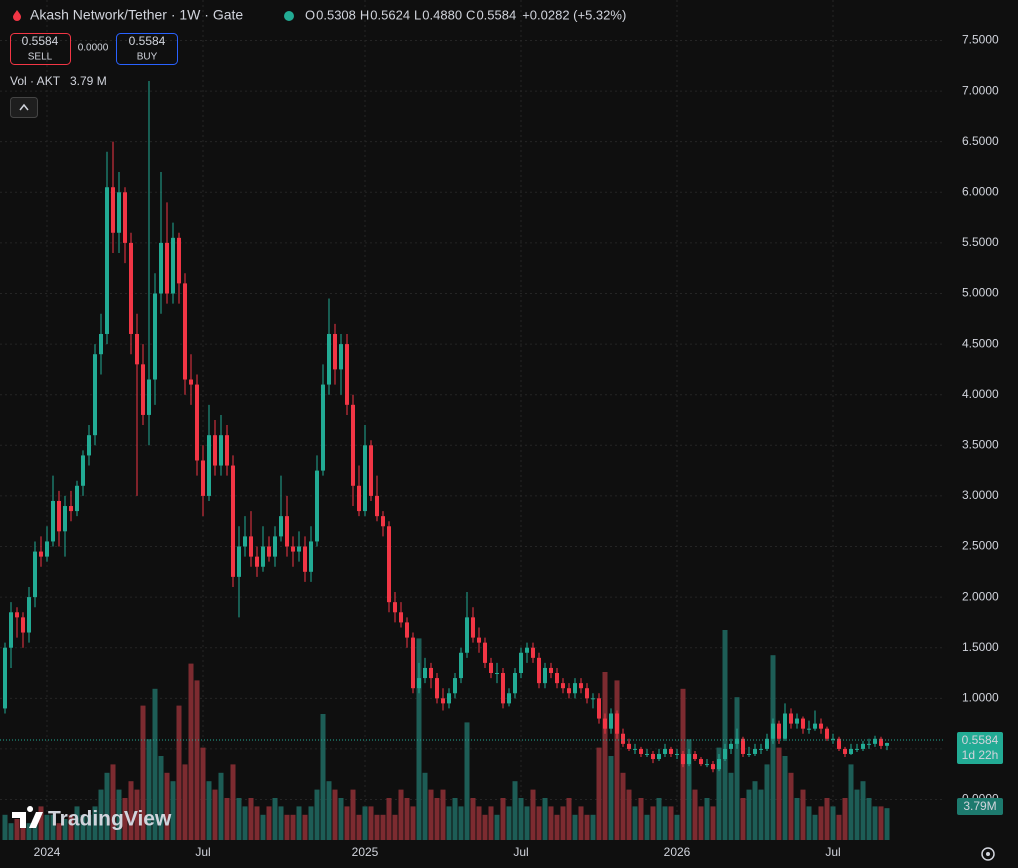 The height and width of the screenshot is (868, 1018). Describe the element at coordinates (40, 49) in the screenshot. I see `sell-button` at that location.